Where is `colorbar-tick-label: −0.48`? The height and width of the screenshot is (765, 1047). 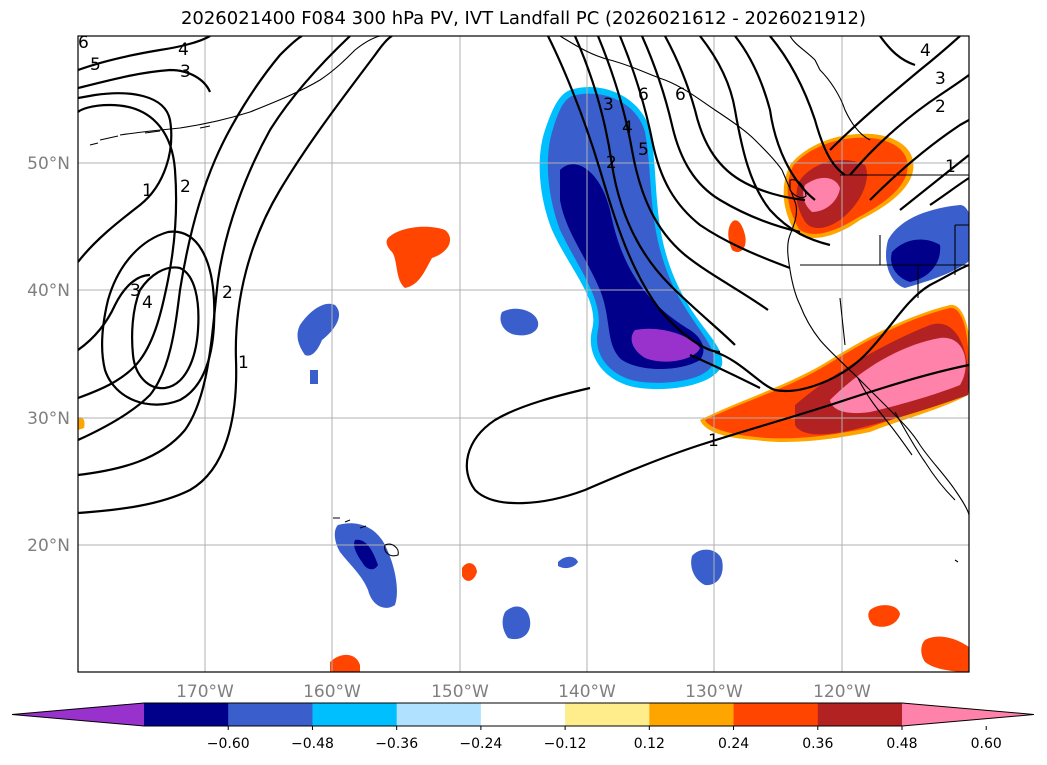 colorbar-tick-label: −0.48 is located at coordinates (312, 744).